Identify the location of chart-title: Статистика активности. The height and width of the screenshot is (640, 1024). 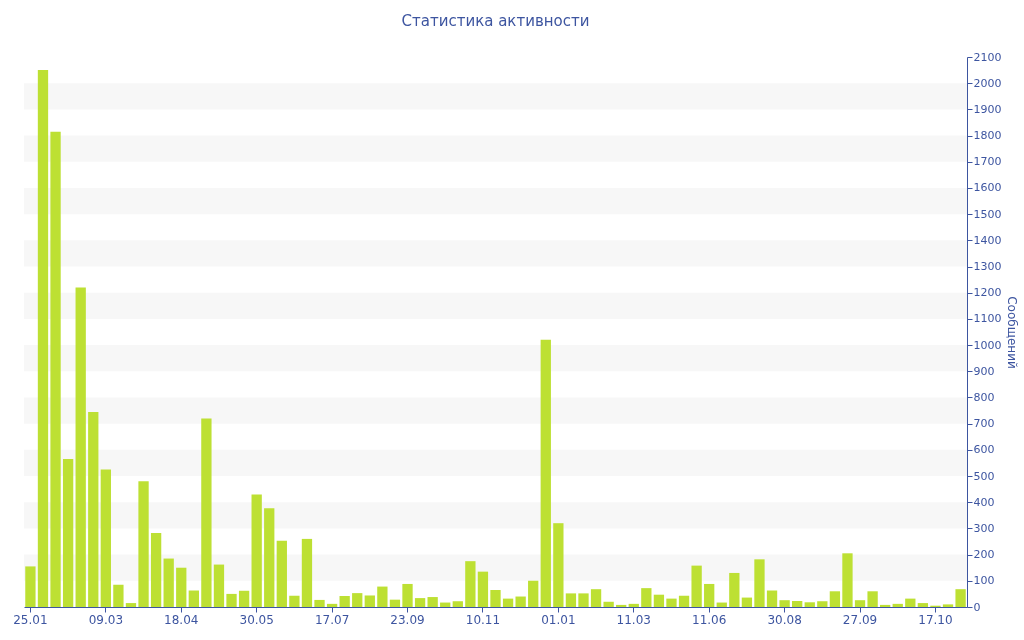
(495, 21).